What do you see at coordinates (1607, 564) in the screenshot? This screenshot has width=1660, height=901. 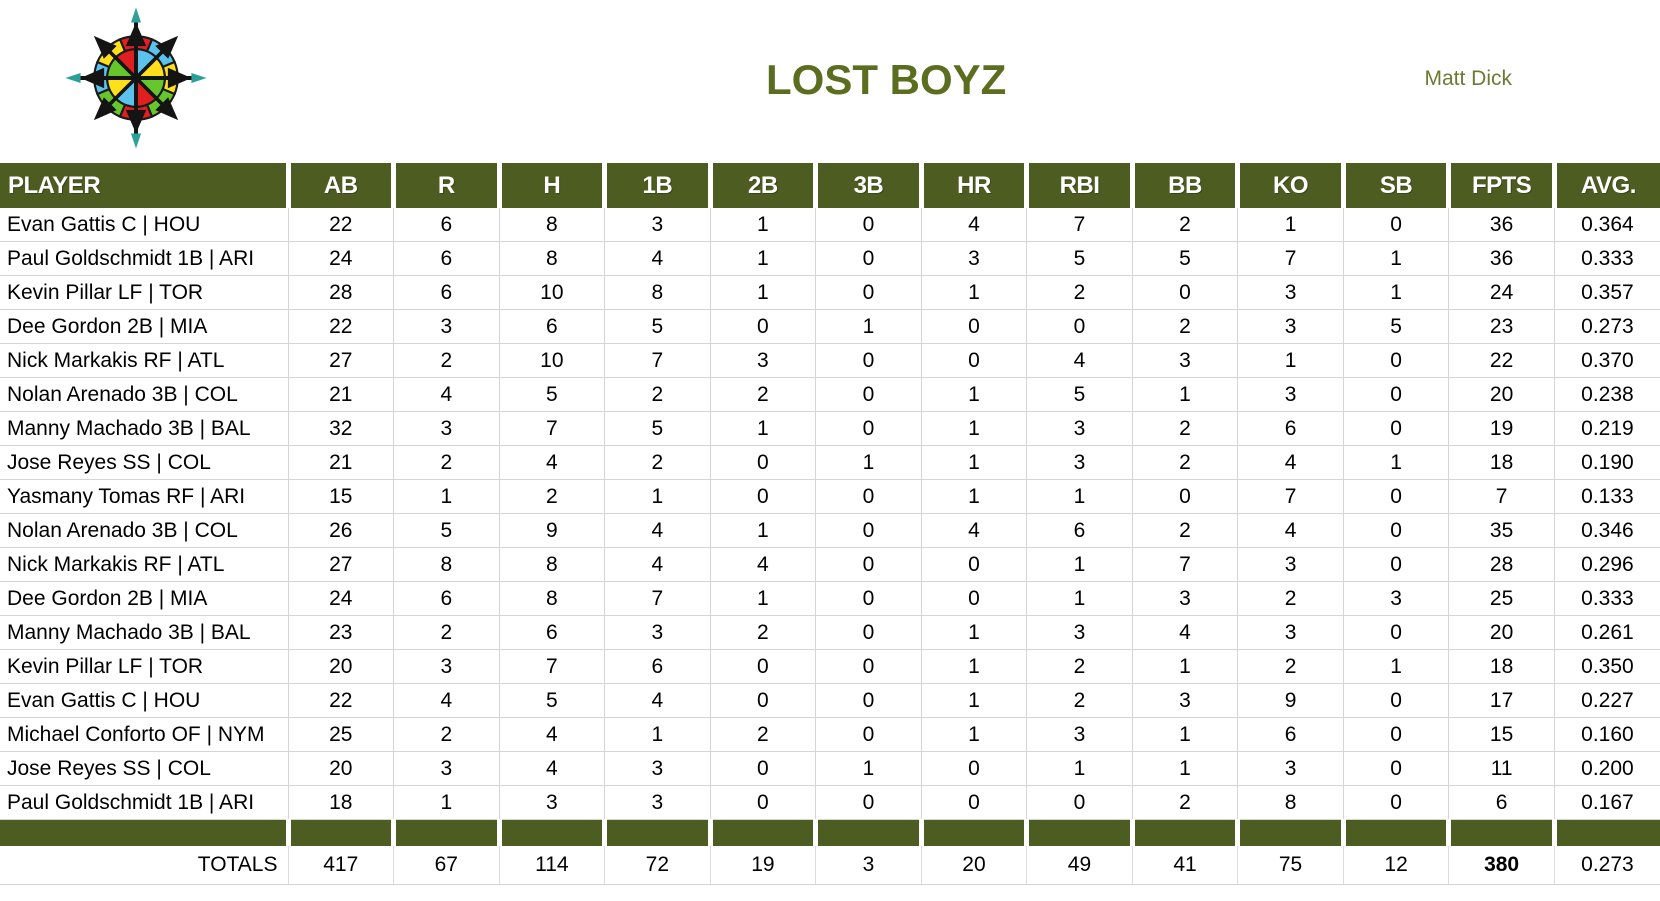 I see `stat-cell: 0.296` at bounding box center [1607, 564].